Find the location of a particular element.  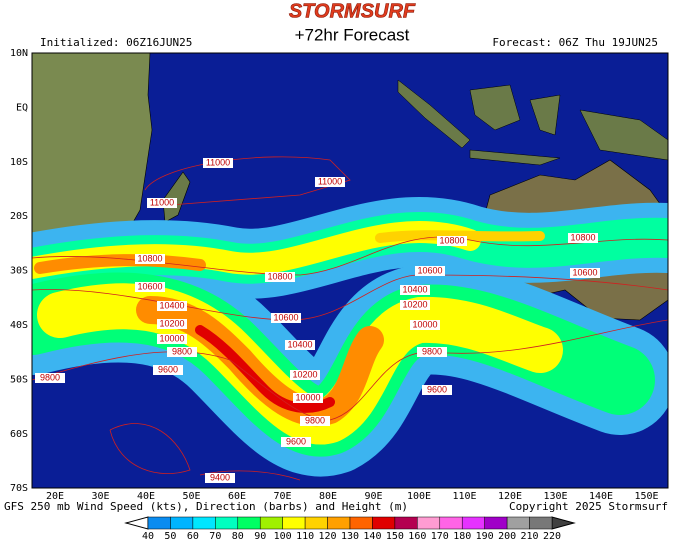

contour-label: 10400 is located at coordinates (171, 305).